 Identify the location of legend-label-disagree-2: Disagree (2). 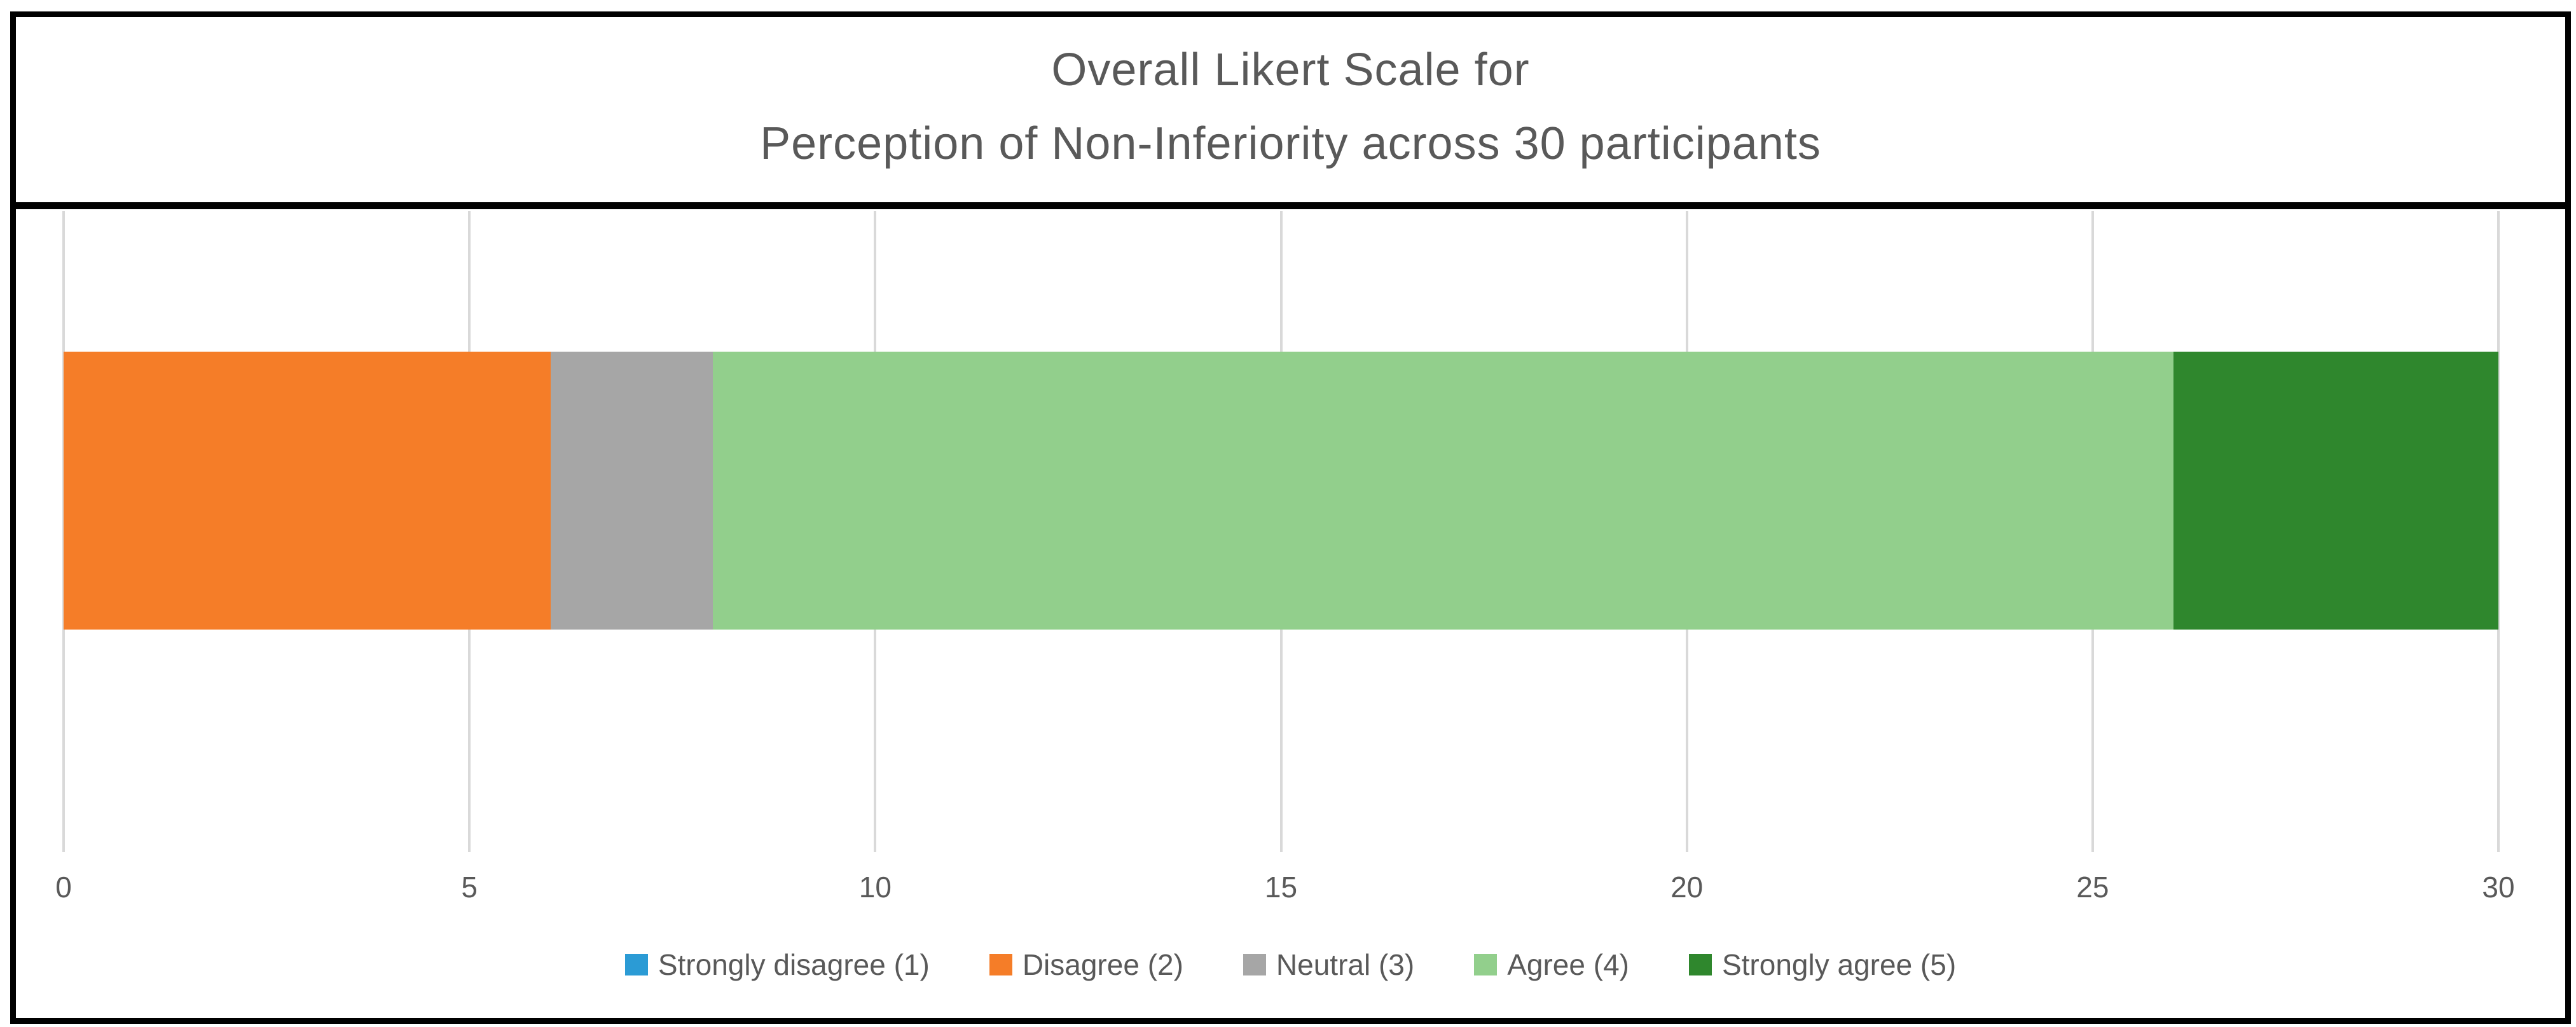
(1102, 964).